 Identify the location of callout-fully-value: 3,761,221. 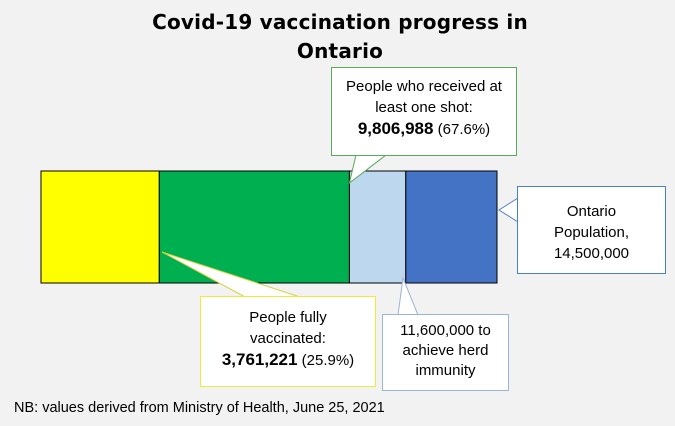
(259, 359).